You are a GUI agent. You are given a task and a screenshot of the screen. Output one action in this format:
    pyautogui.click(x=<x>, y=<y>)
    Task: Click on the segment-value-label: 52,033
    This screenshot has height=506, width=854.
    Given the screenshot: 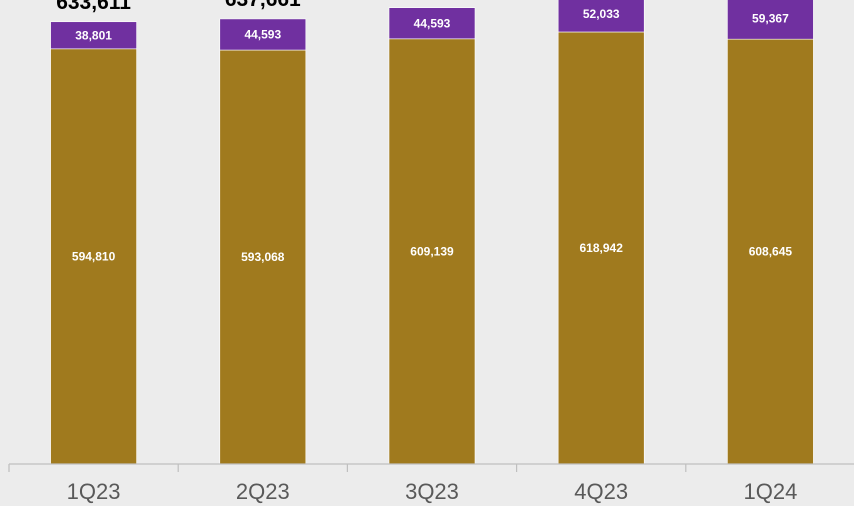 What is the action you would take?
    pyautogui.click(x=601, y=14)
    